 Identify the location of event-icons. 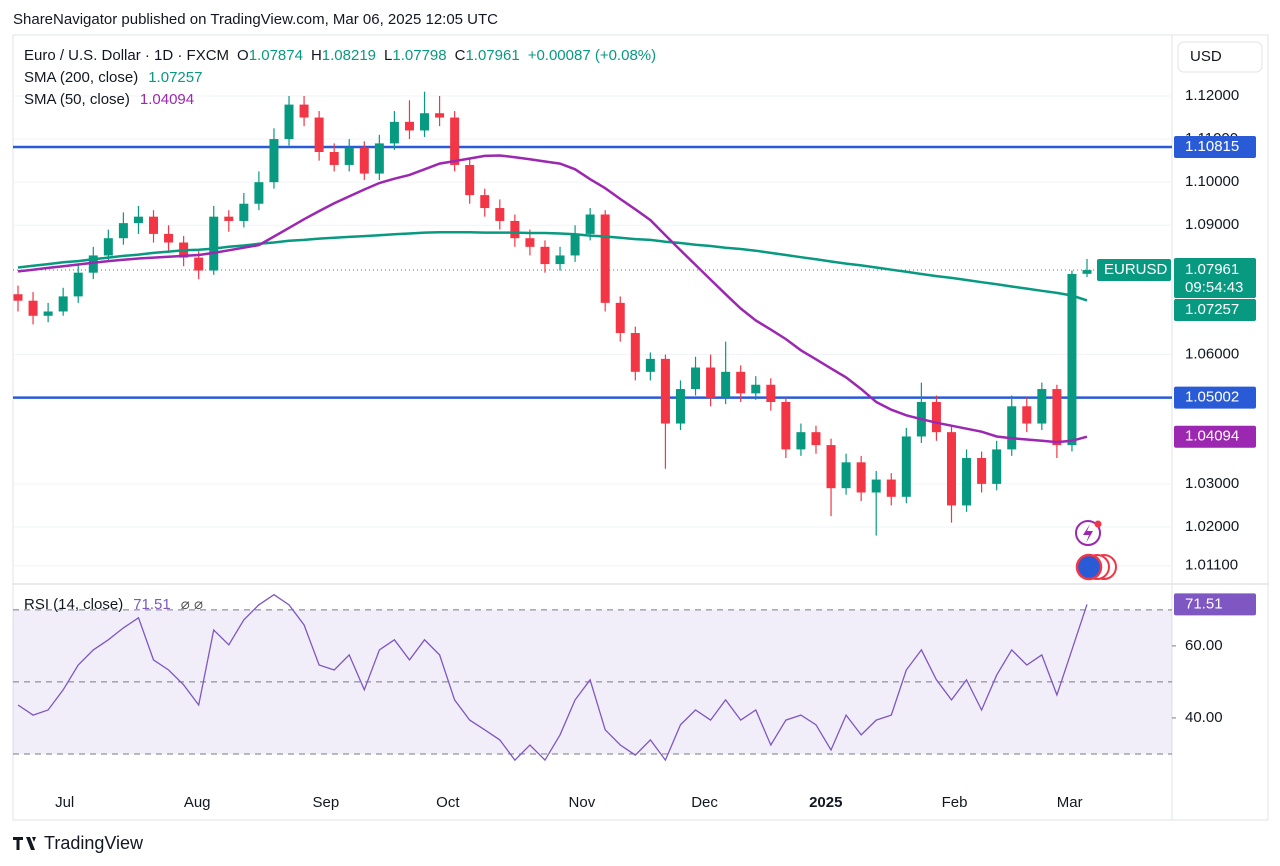
(1096, 550).